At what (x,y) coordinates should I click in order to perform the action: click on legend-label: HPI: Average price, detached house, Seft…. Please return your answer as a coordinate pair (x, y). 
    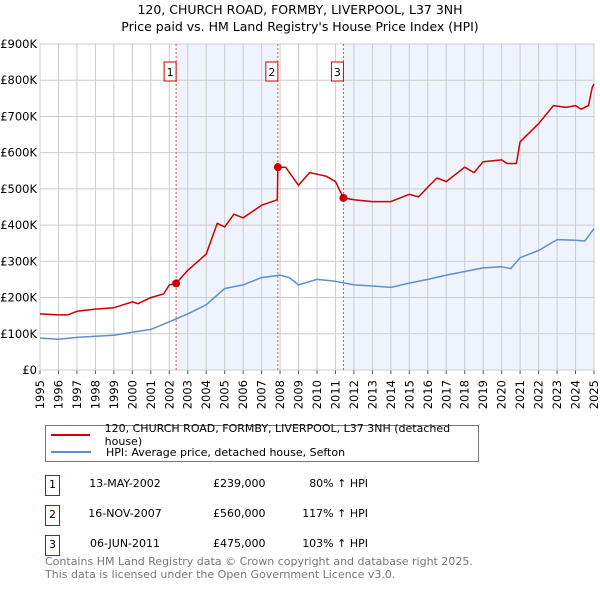
    Looking at the image, I should click on (226, 452).